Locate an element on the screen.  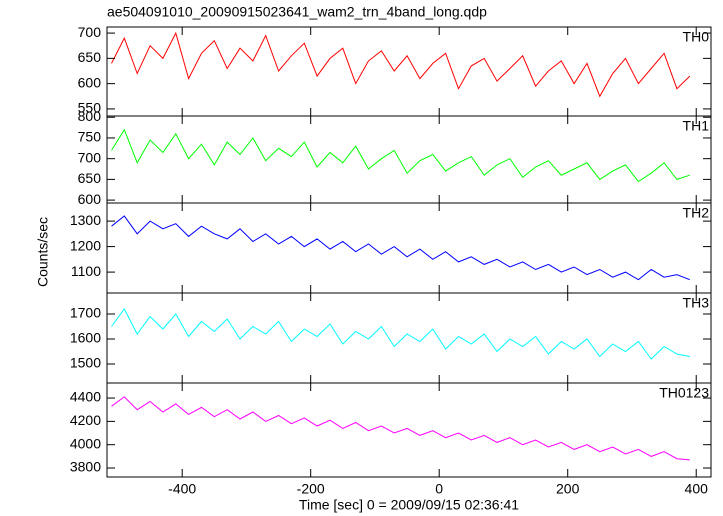
y-tick-label: 1100 is located at coordinates (86, 271).